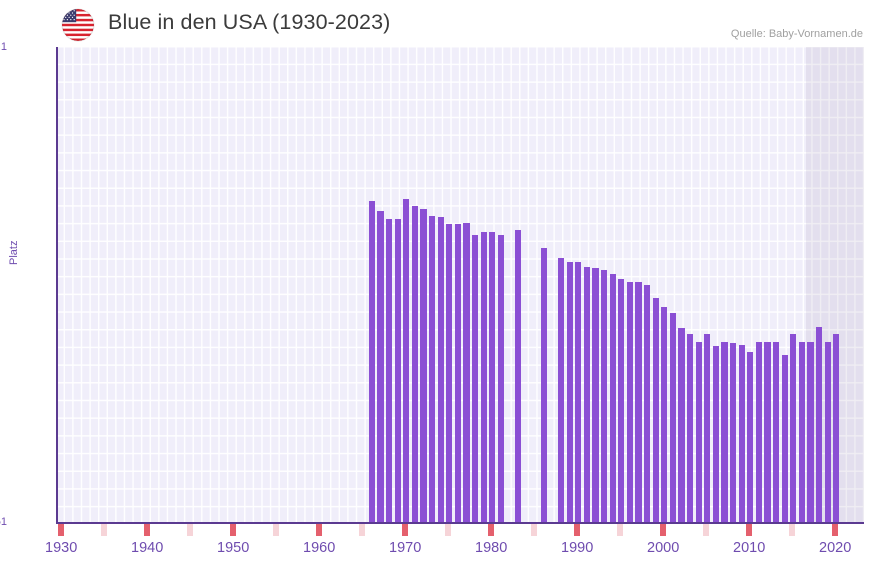 Image resolution: width=873 pixels, height=567 pixels. I want to click on y-axis-line, so click(57, 285).